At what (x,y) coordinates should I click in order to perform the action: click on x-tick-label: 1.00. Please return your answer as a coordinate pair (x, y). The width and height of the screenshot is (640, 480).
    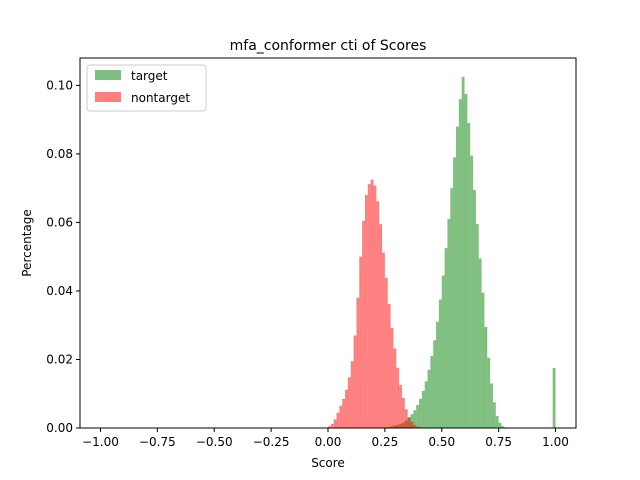
    Looking at the image, I should click on (555, 442).